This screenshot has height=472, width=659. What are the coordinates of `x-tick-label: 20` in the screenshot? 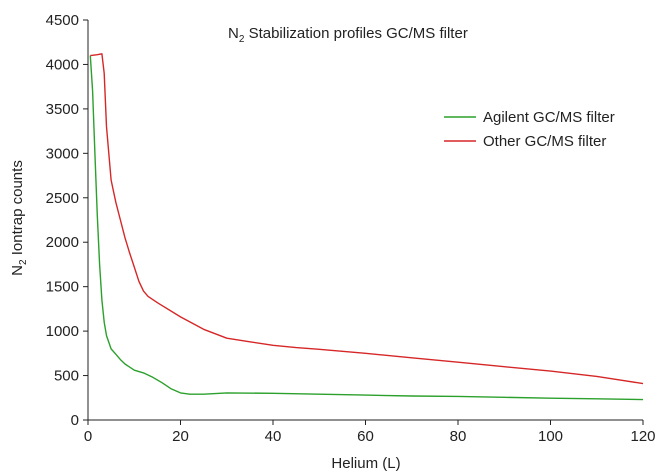 It's located at (180, 436).